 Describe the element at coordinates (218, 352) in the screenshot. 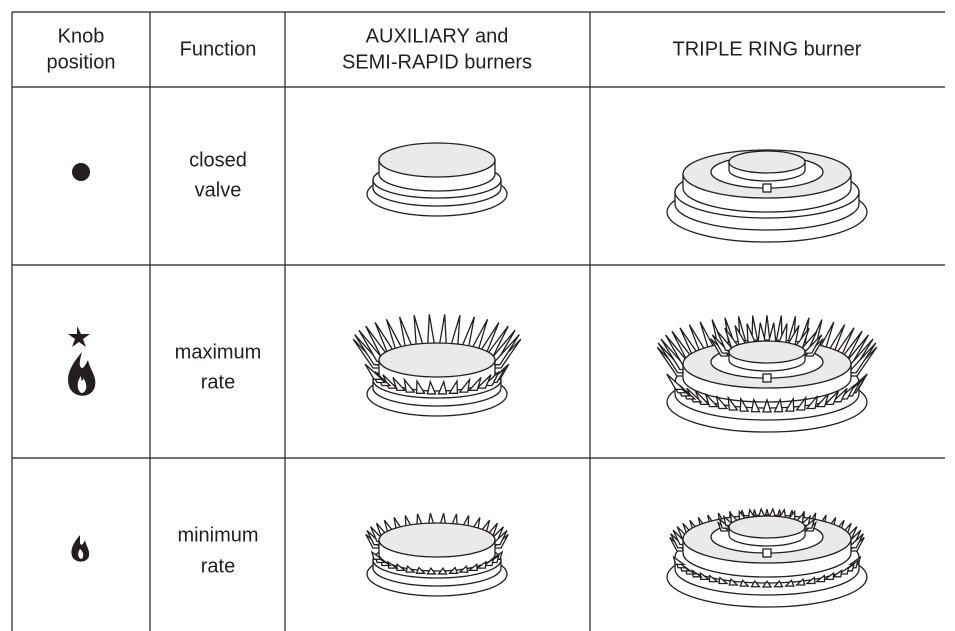

I see `function-text: maximum` at that location.